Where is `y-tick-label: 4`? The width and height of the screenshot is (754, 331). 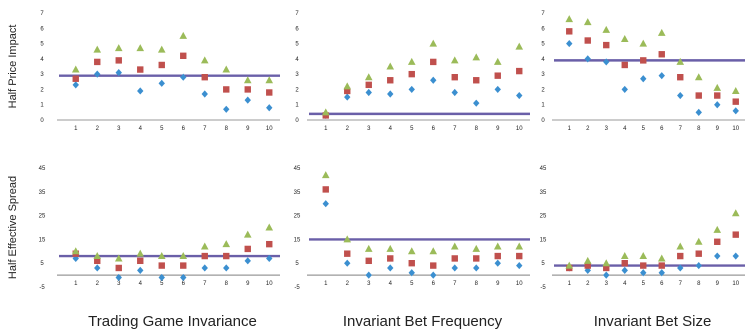
y-tick-label: 4 is located at coordinates (42, 60).